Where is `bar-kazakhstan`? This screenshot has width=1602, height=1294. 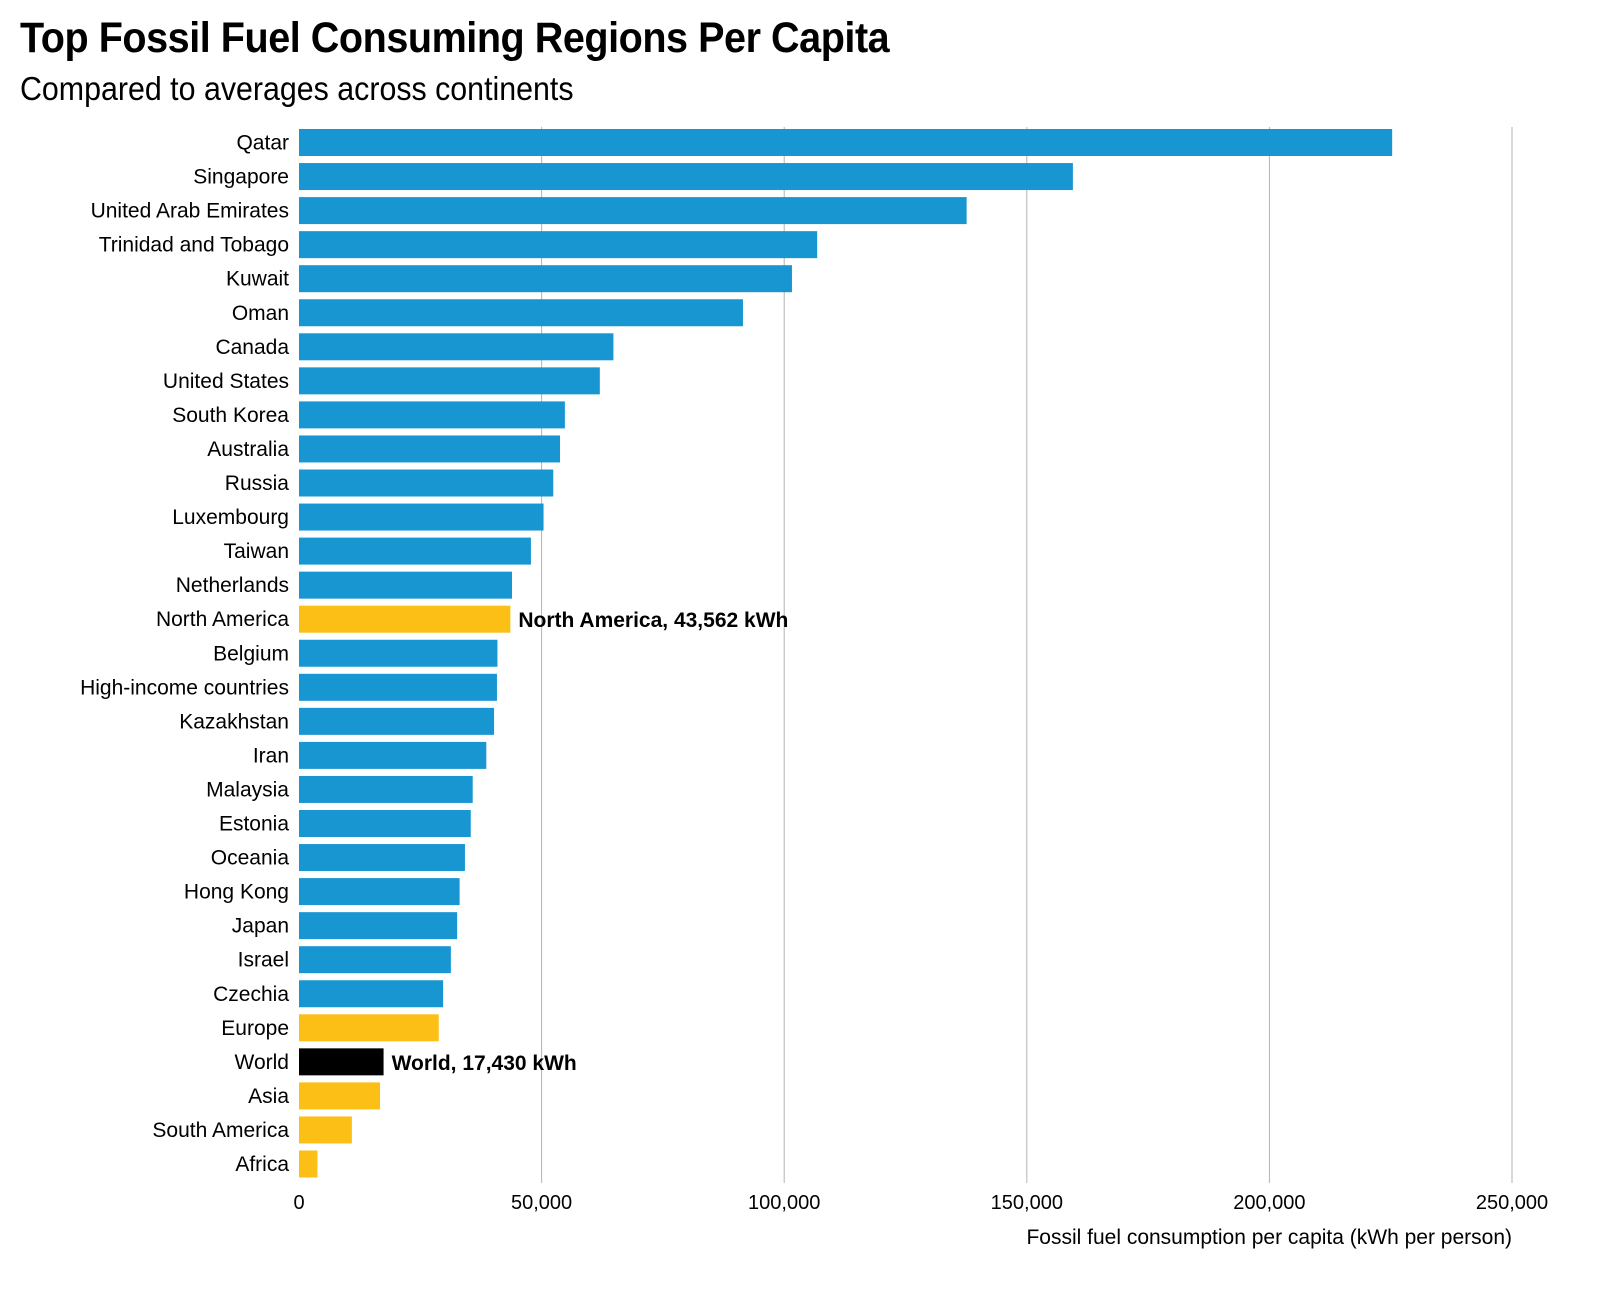 bar-kazakhstan is located at coordinates (397, 721).